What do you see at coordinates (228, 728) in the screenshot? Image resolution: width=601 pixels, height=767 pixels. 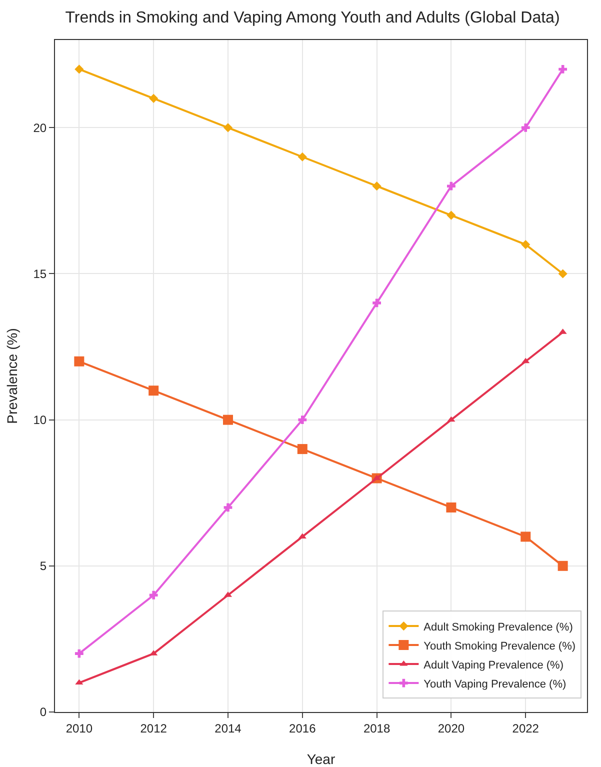 I see `x-tick-label: 2014` at bounding box center [228, 728].